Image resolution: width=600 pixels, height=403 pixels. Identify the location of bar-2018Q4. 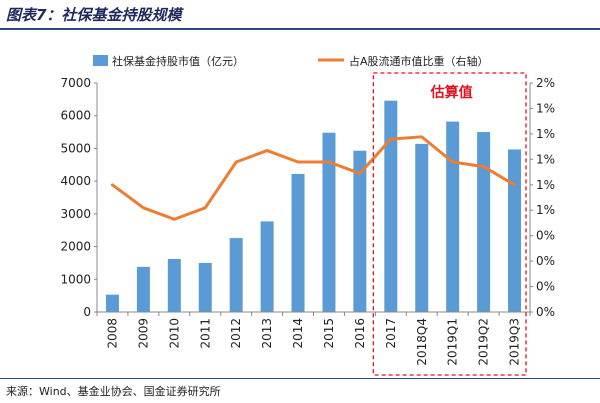
(422, 227).